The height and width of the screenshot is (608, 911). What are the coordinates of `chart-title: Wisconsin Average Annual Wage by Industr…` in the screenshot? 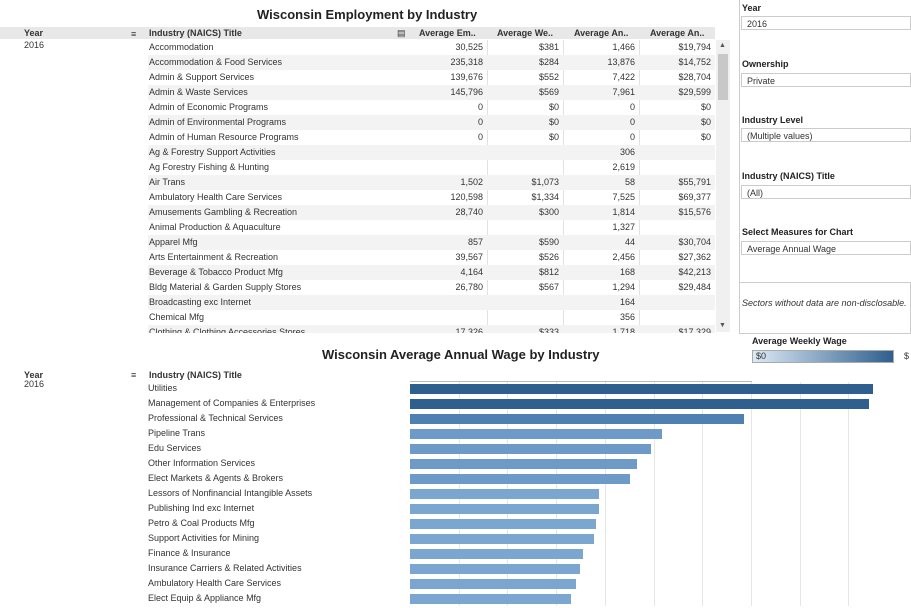 It's located at (461, 354).